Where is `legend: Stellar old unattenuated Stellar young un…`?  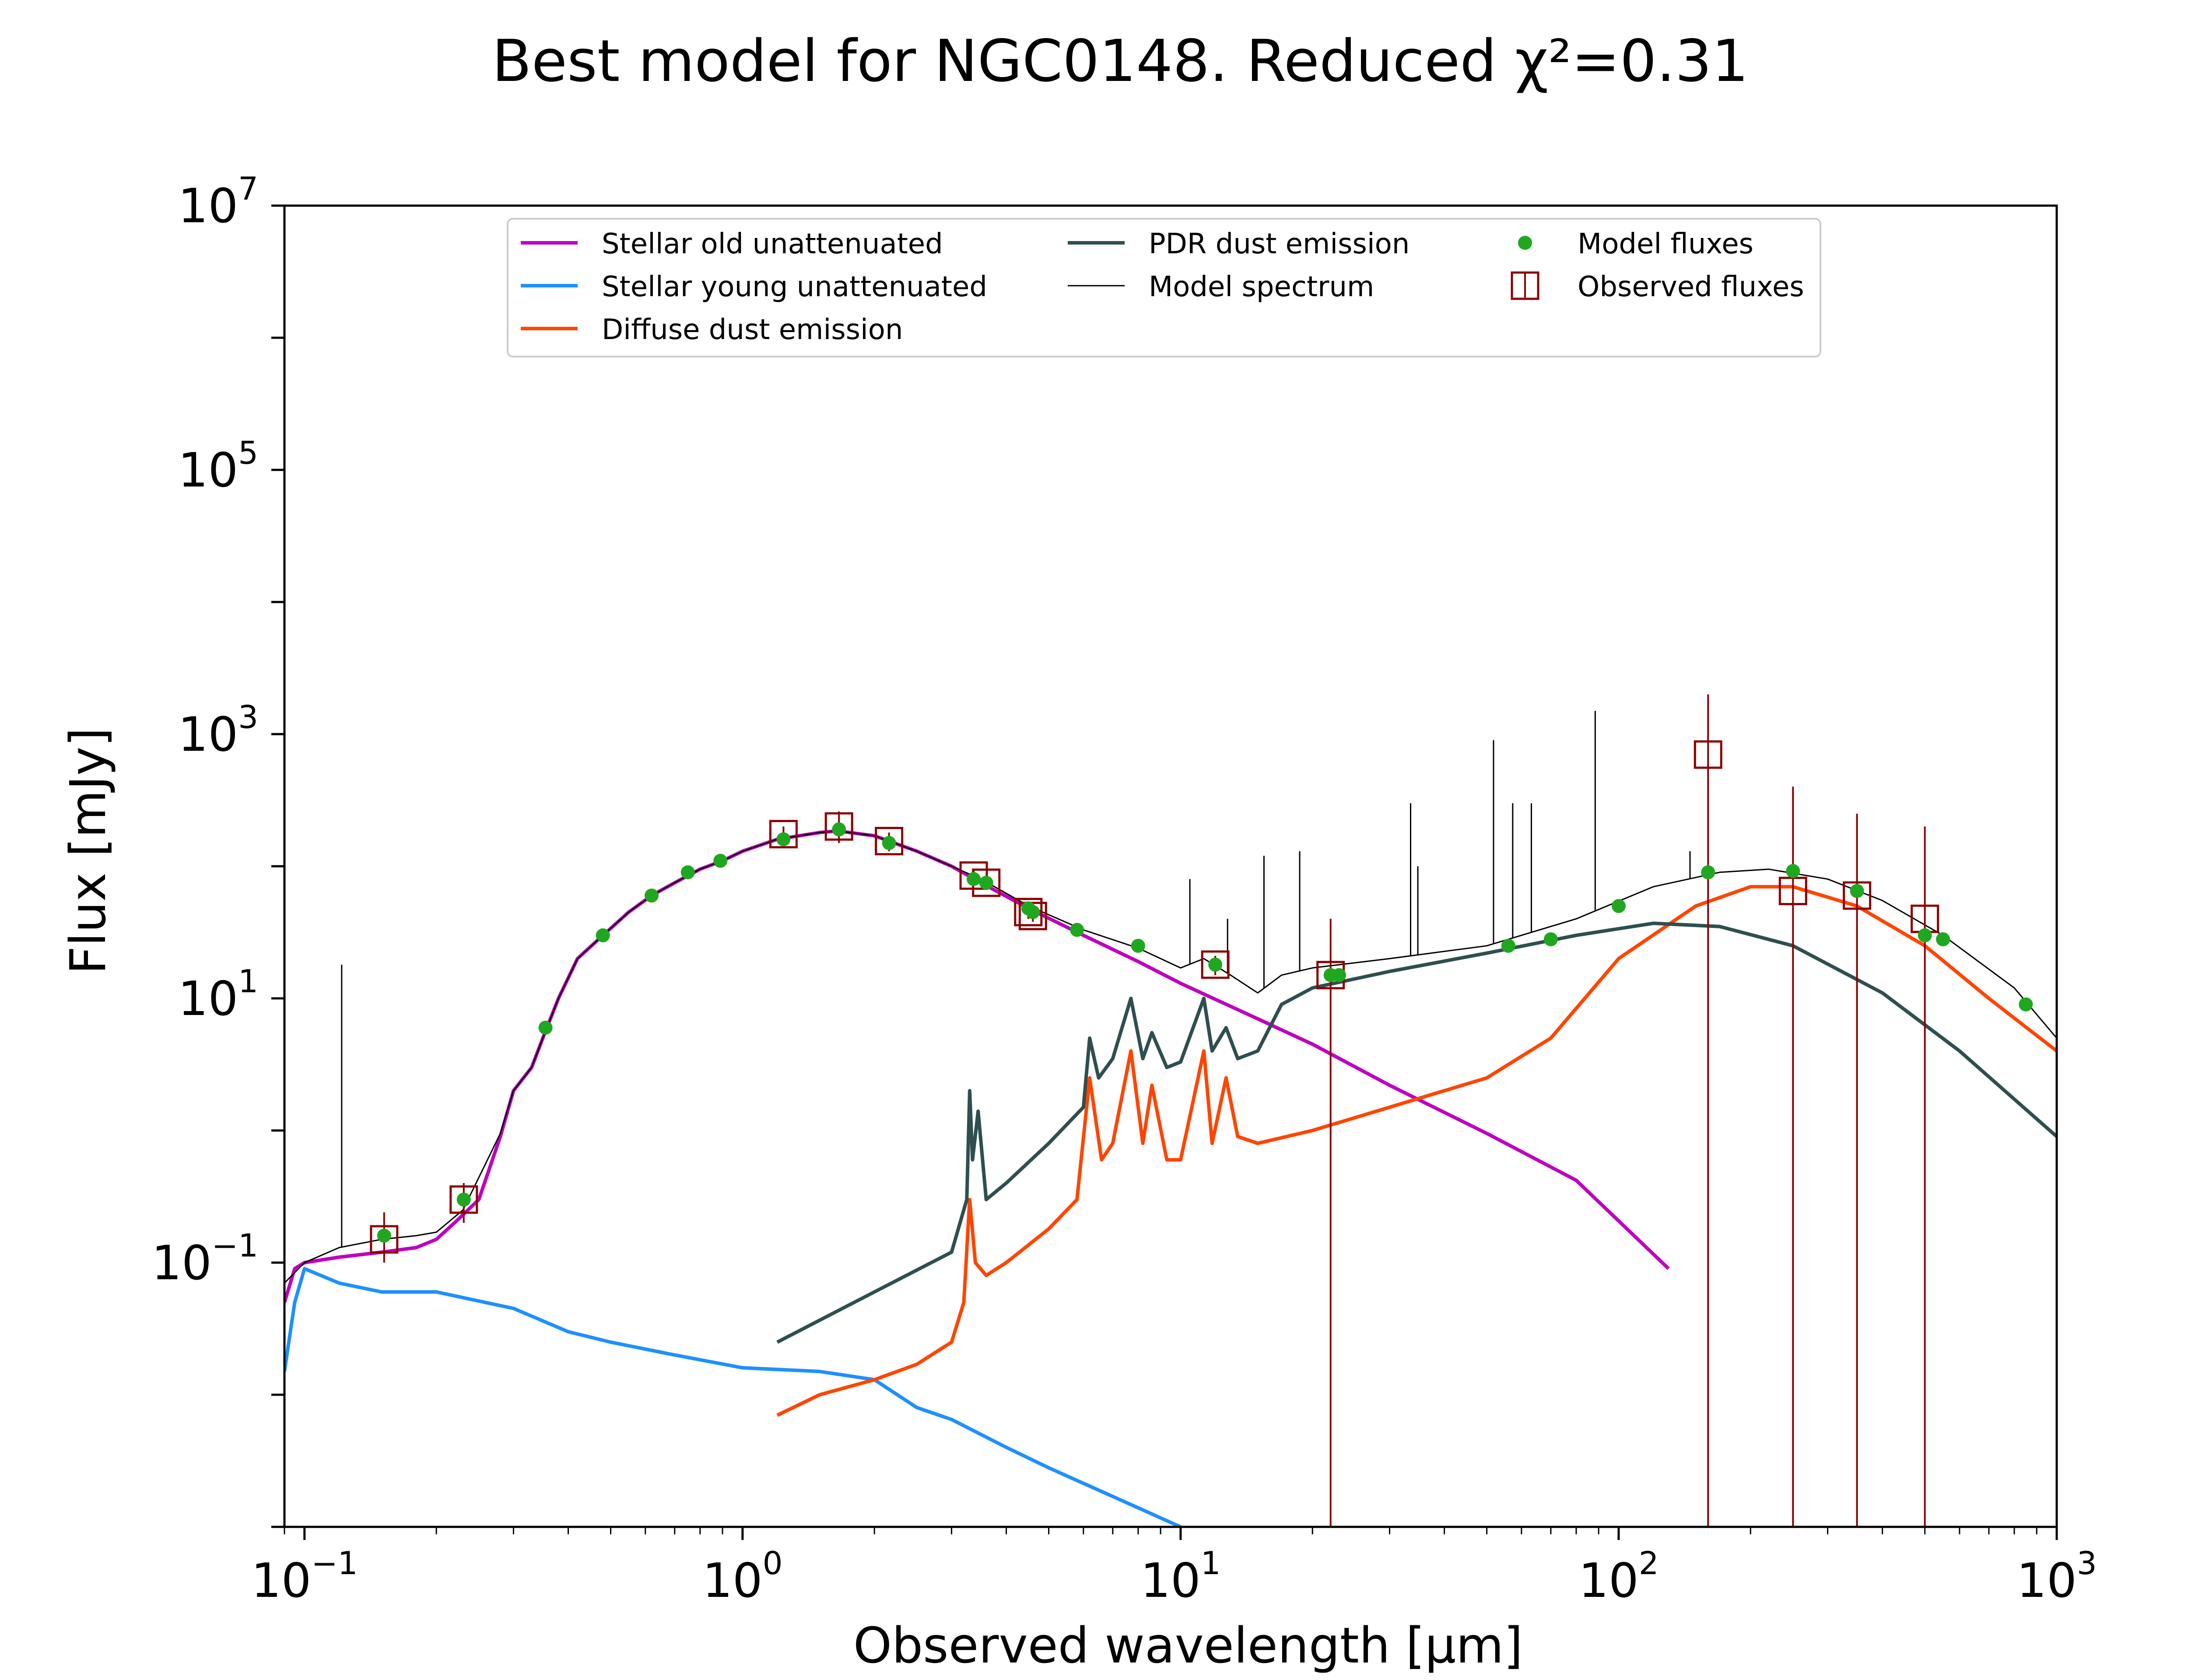
legend: Stellar old unattenuated Stellar young un… is located at coordinates (1164, 287).